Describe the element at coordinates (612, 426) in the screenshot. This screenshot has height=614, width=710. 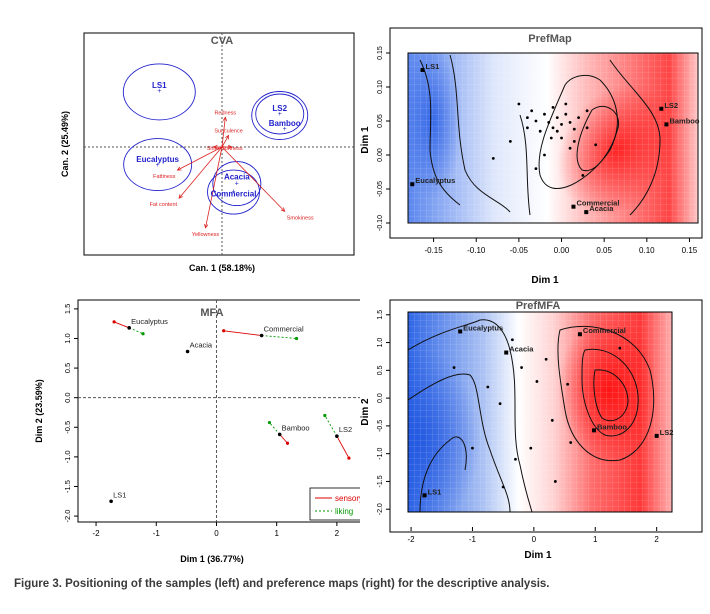
I see `pf-sample-label: Bamboo` at that location.